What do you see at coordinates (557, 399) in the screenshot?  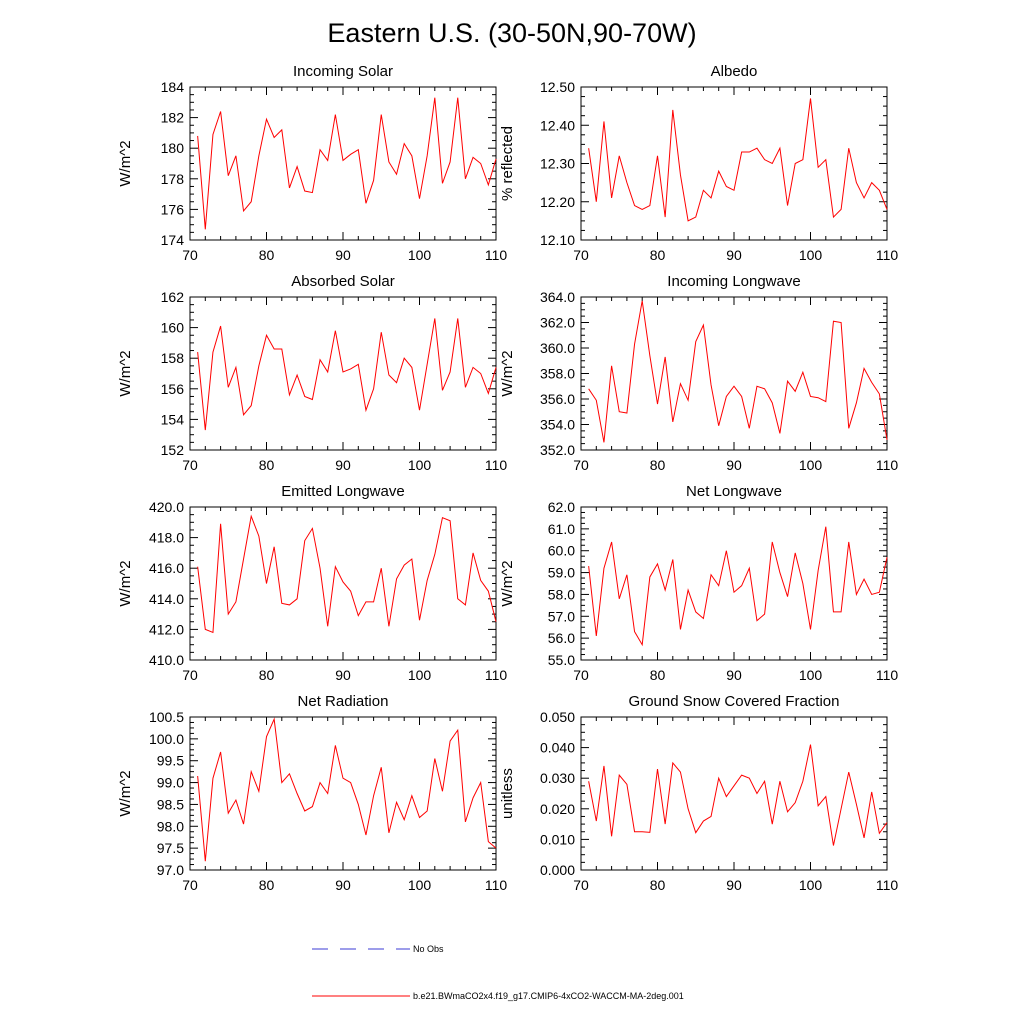 I see `y-tick-label: 356.0` at bounding box center [557, 399].